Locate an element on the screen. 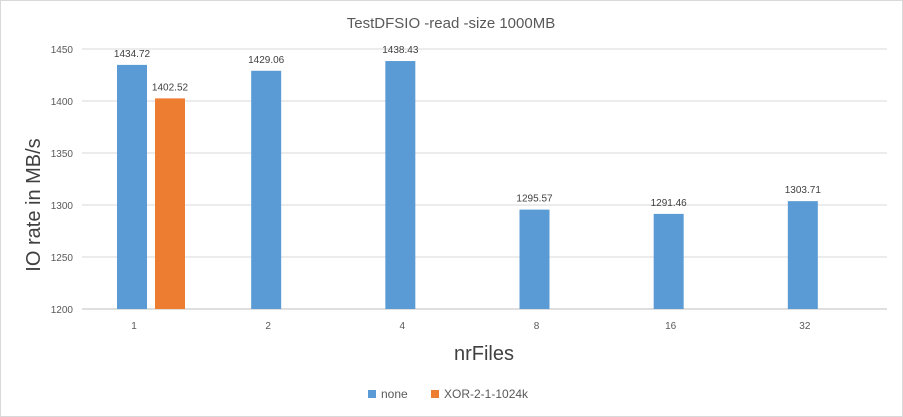  data-label: 1429.06 is located at coordinates (266, 60).